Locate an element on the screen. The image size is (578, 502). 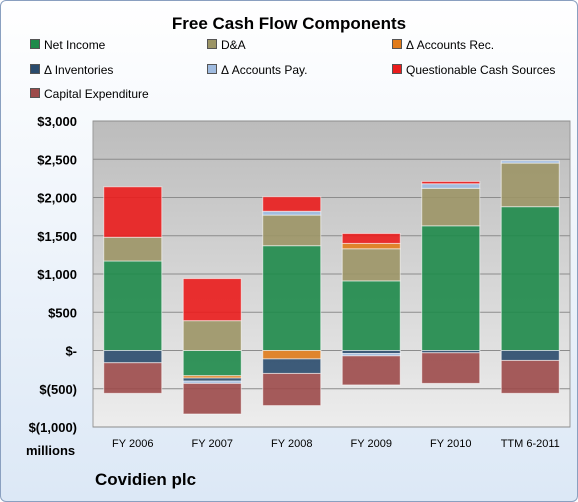
x-tick-label: FY 2008 is located at coordinates (291, 444).